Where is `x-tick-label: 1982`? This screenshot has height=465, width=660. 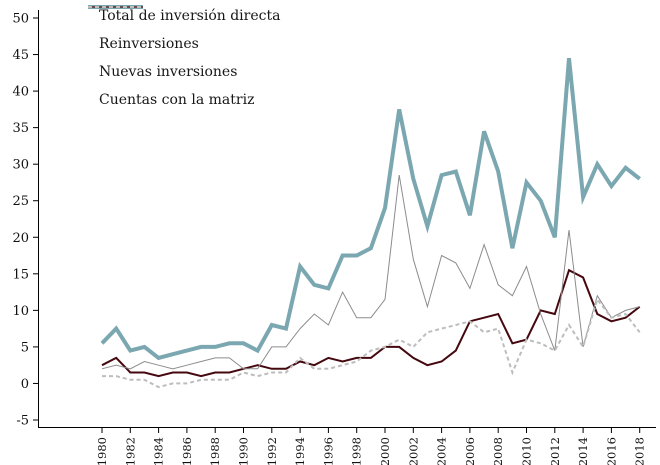 x-tick-label: 1982 is located at coordinates (130, 451).